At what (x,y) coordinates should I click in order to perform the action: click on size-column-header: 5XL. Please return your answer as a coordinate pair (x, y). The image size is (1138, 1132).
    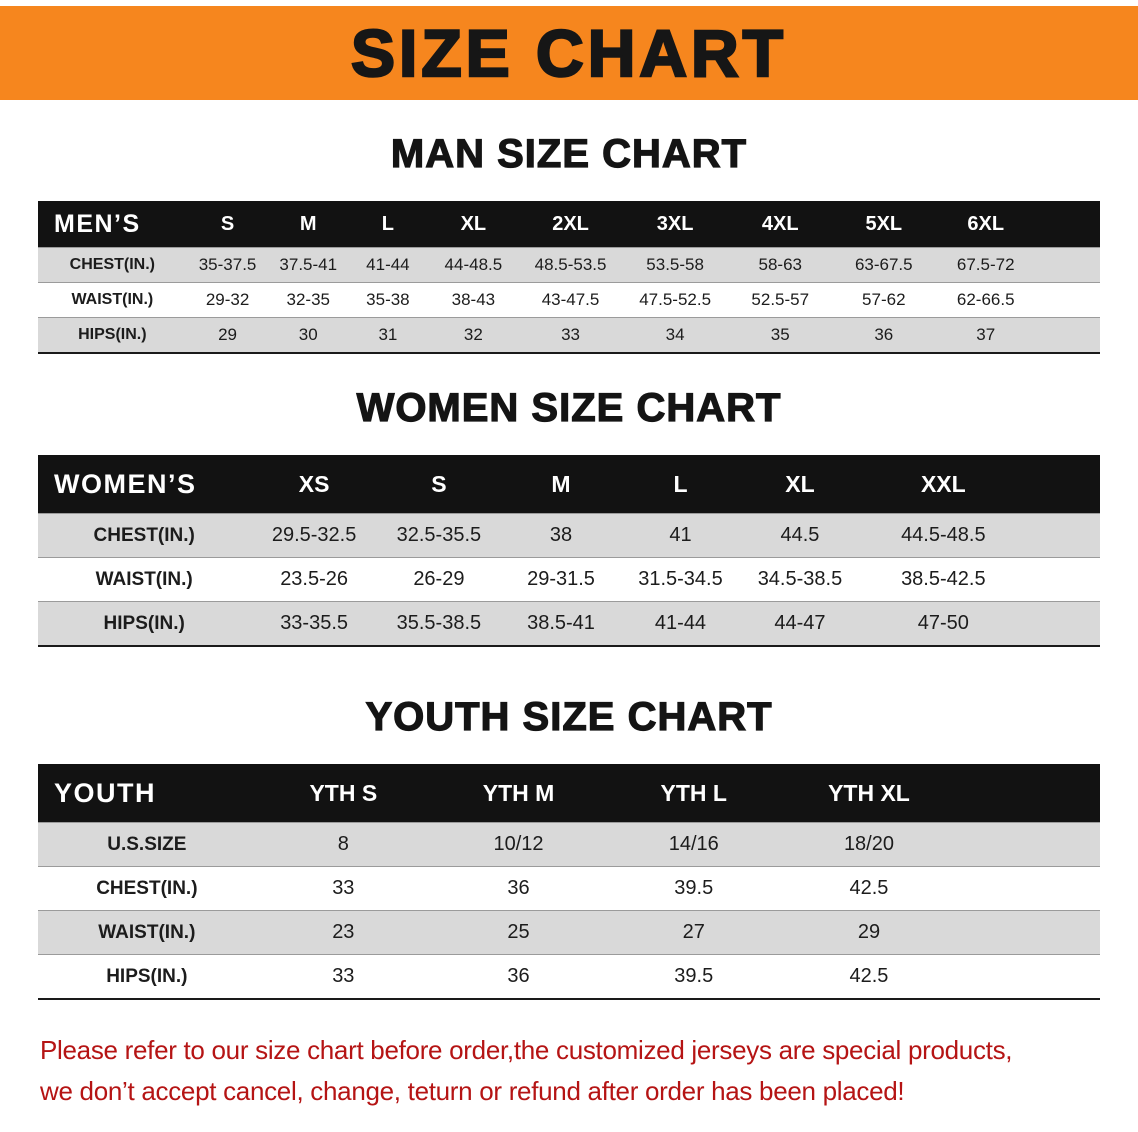
    Looking at the image, I should click on (884, 224).